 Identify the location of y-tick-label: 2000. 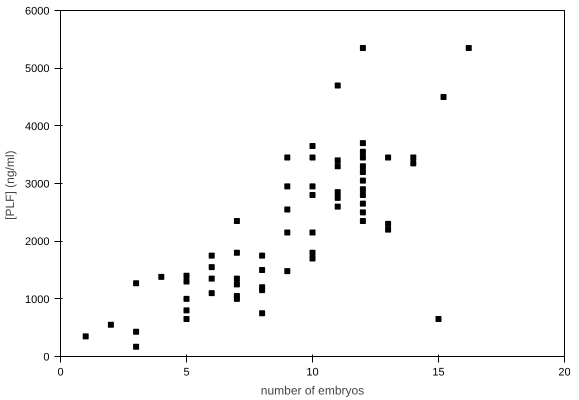
(37, 242).